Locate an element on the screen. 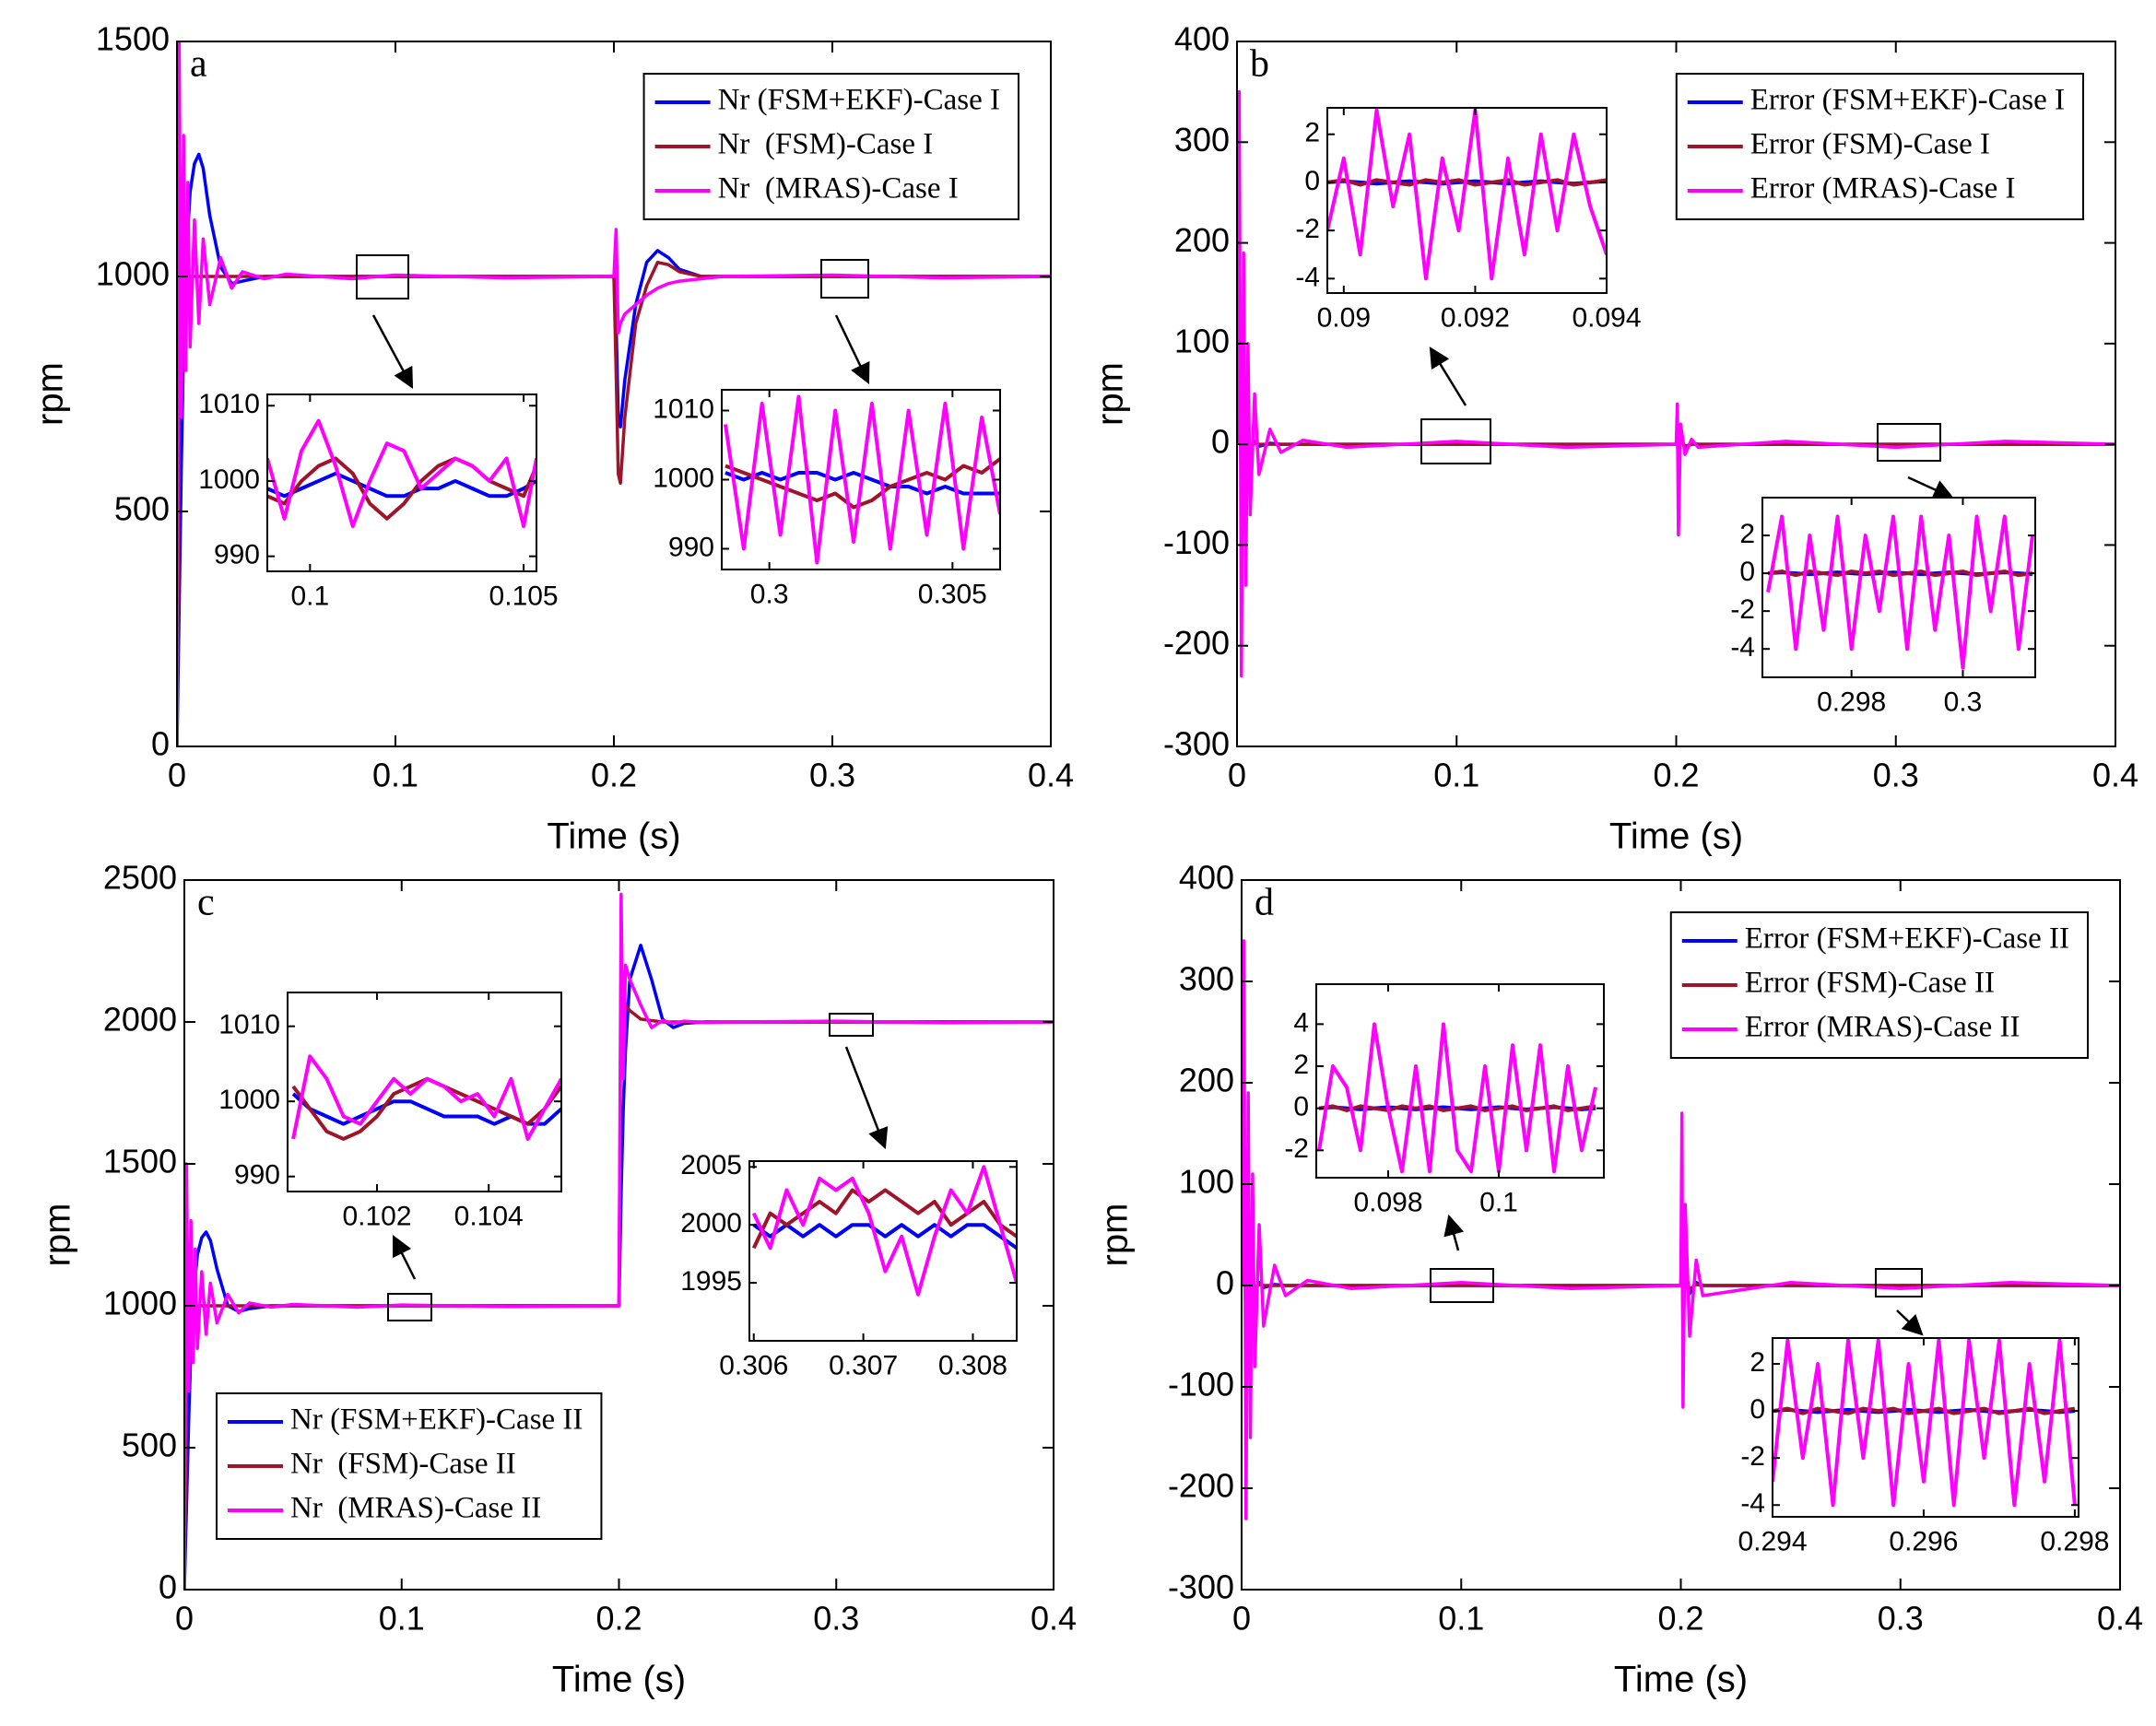  inset-background is located at coordinates (424, 1092).